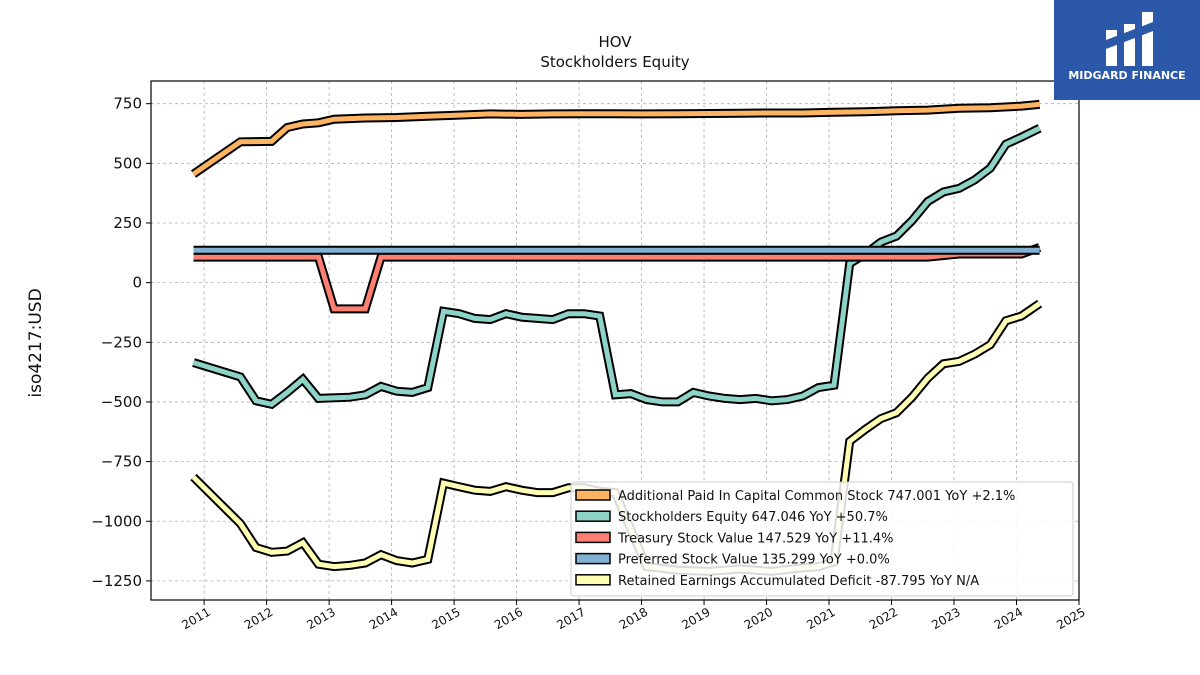 This screenshot has width=1200, height=675. What do you see at coordinates (127, 223) in the screenshot?
I see `y-tick-label: 250` at bounding box center [127, 223].